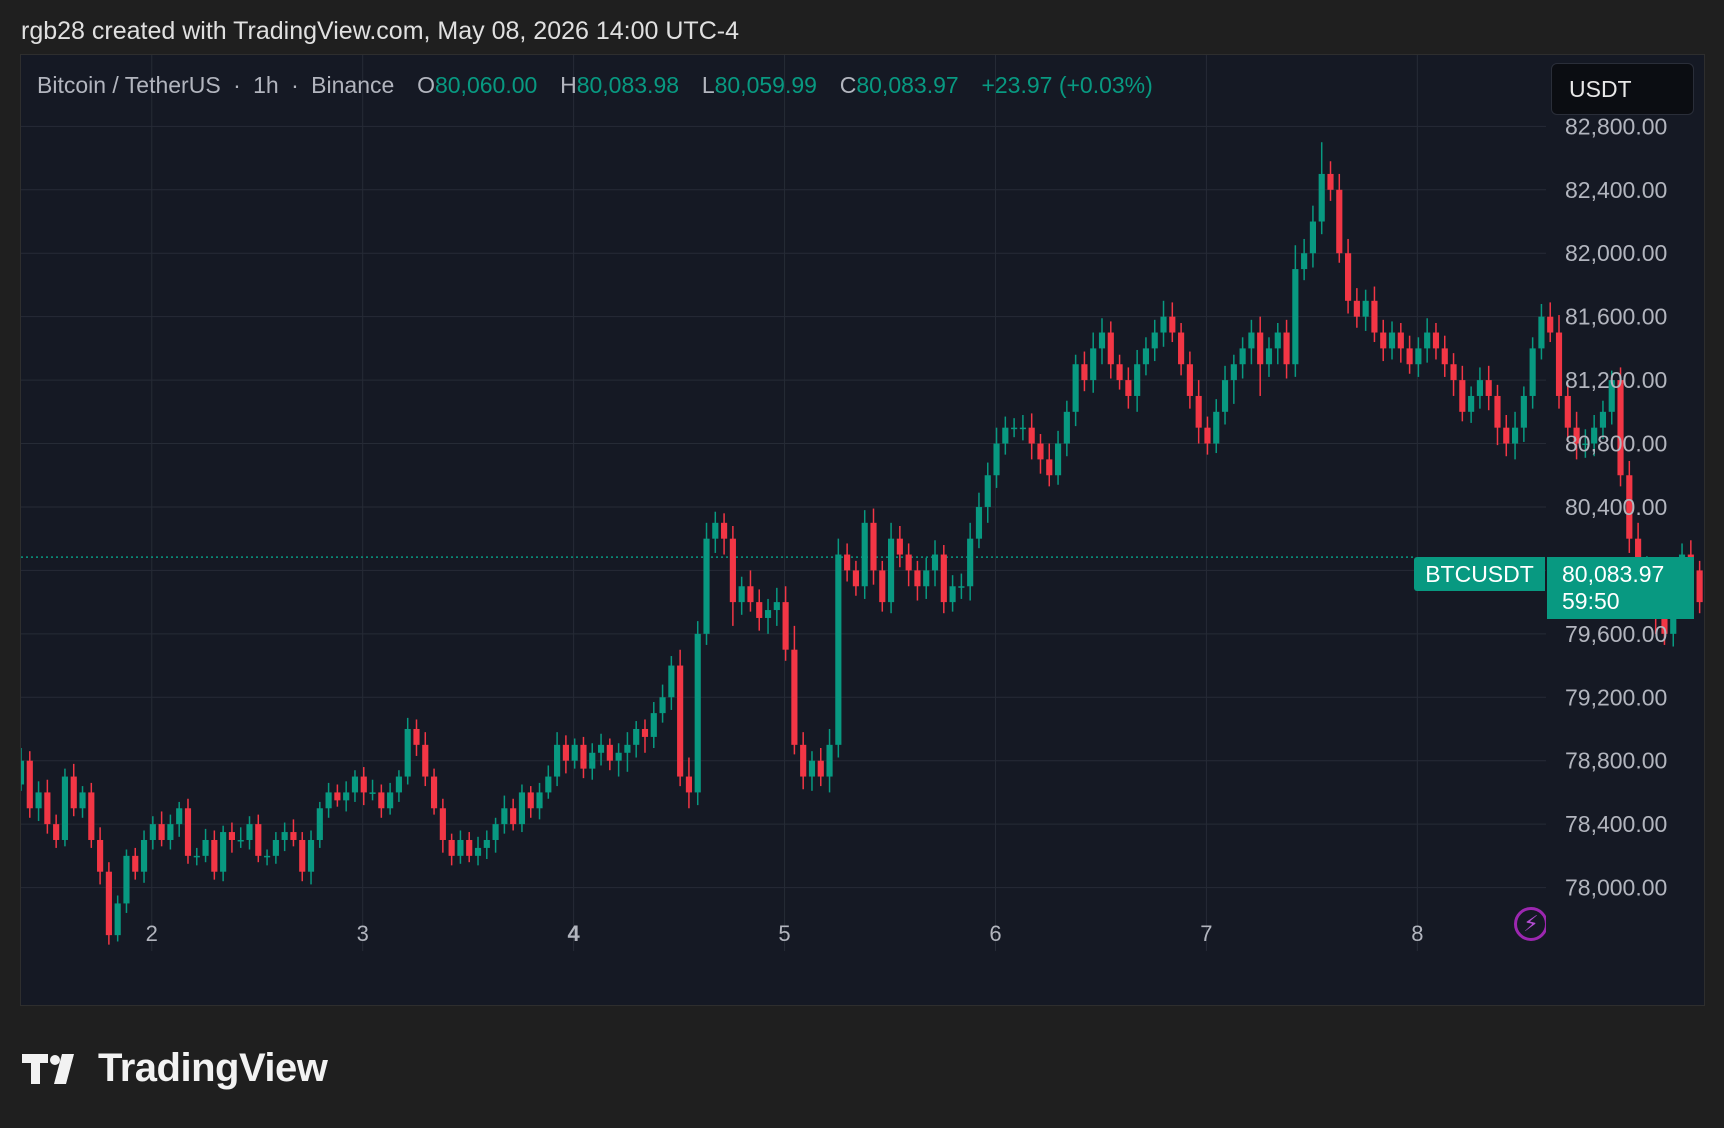 This screenshot has height=1128, width=1724. I want to click on currency-button: USDT, so click(1622, 89).